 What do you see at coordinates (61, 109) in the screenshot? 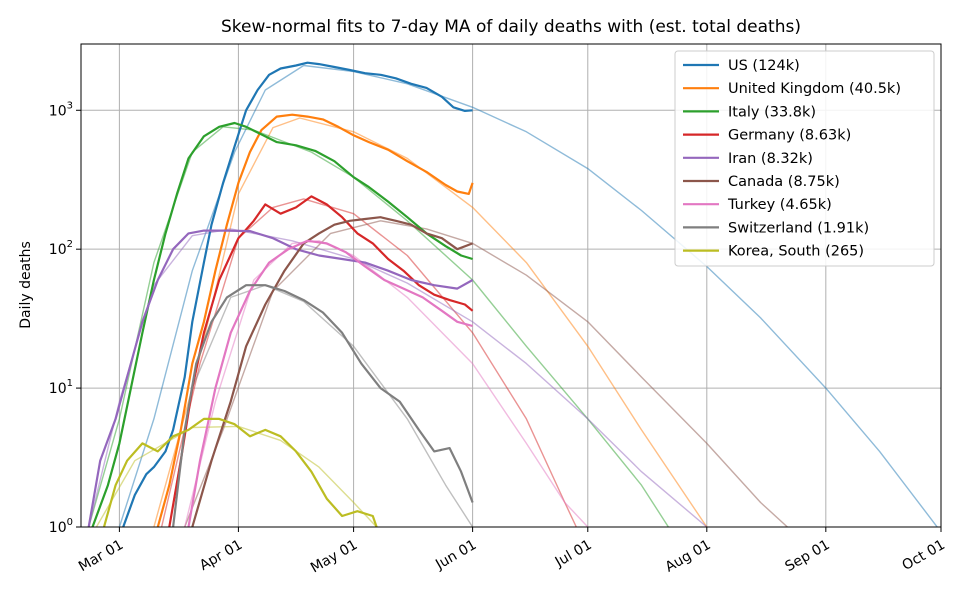
I see `y-tick-label: 10³` at bounding box center [61, 109].